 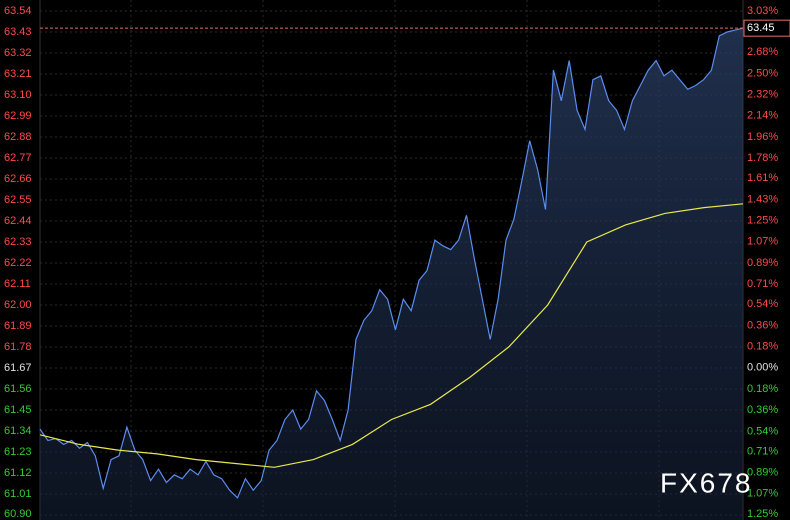 I want to click on y-tick-label: 62.77, so click(x=18, y=158).